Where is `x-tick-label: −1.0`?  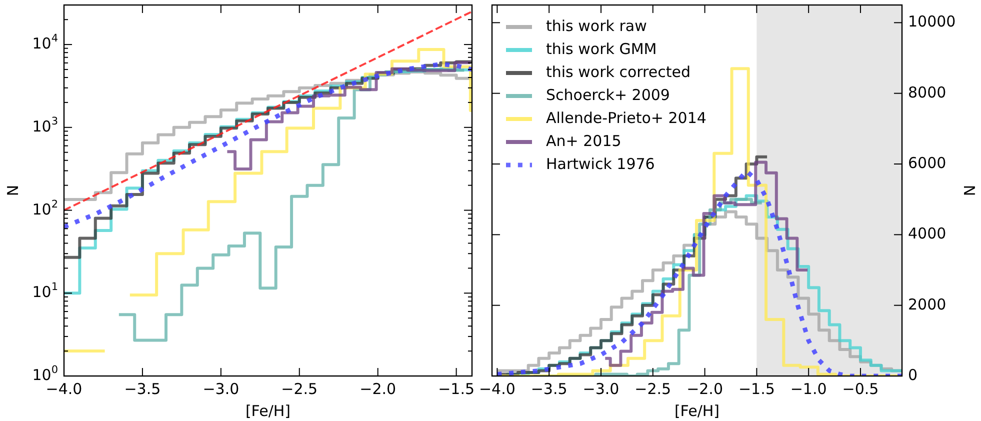 x-tick-label: −1.0 is located at coordinates (808, 389).